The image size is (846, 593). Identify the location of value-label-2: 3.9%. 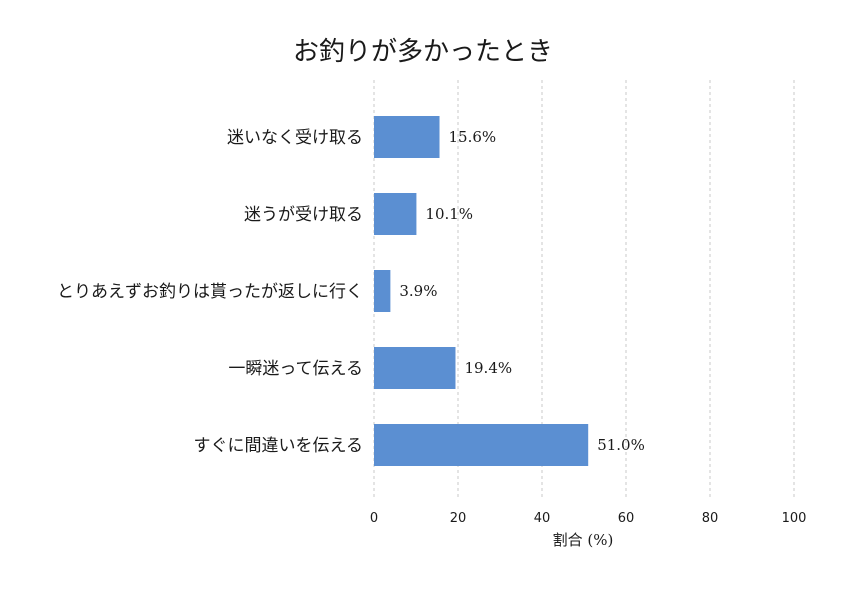
(418, 291).